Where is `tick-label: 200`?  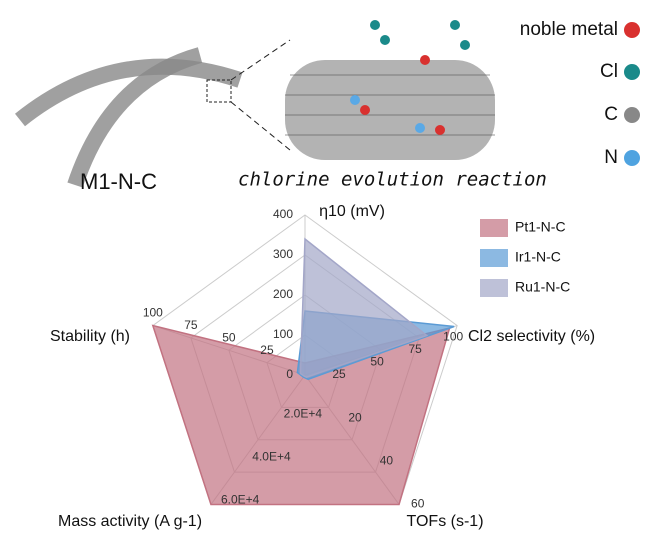 tick-label: 200 is located at coordinates (283, 294).